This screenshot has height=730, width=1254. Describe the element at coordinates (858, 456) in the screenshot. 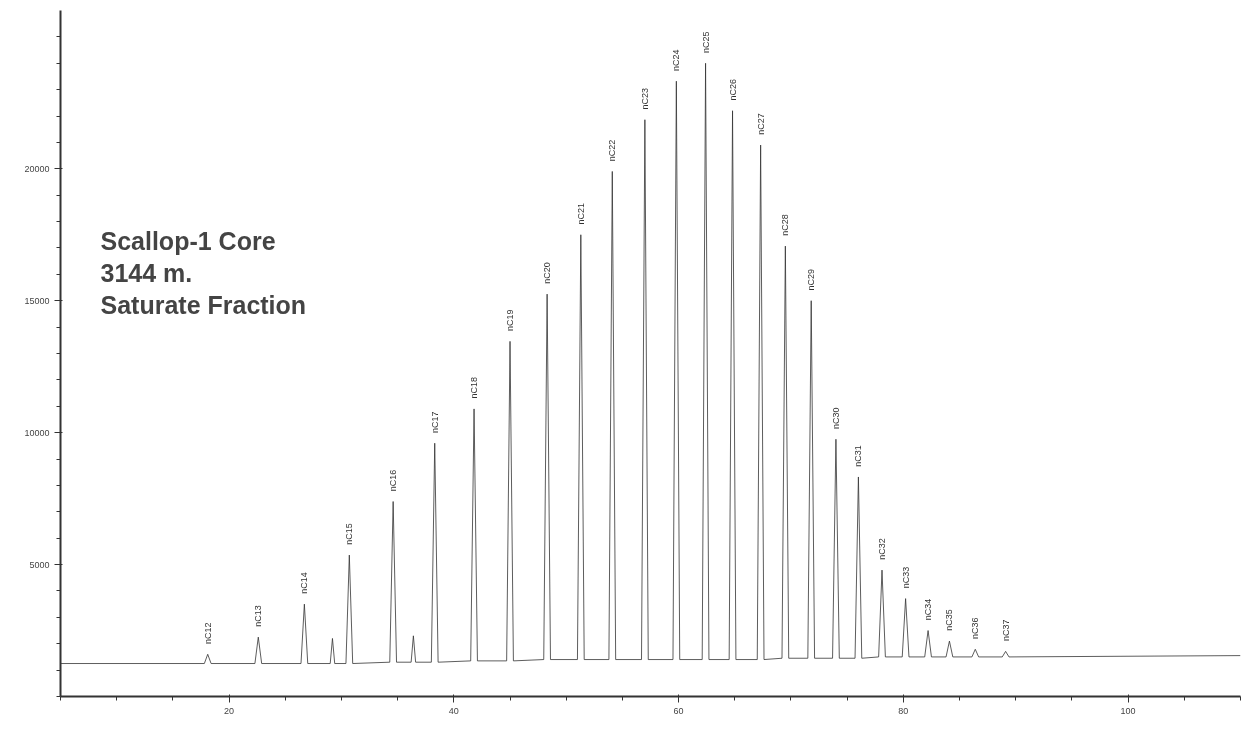

I see `annotation: nC31` at that location.